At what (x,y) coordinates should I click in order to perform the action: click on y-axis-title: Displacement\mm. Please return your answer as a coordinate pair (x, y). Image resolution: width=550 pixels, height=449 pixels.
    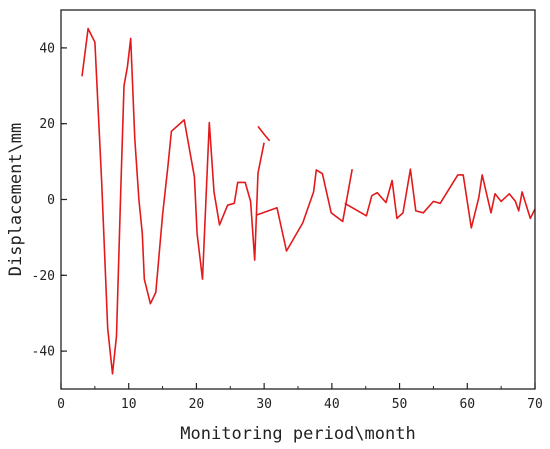
    Looking at the image, I should click on (16, 200).